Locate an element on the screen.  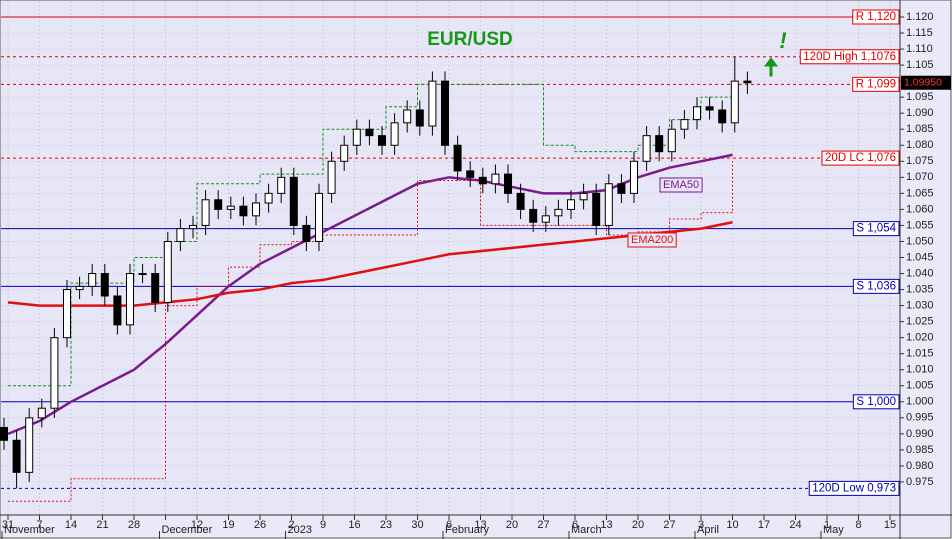
x-tick-label: 30 is located at coordinates (417, 525).